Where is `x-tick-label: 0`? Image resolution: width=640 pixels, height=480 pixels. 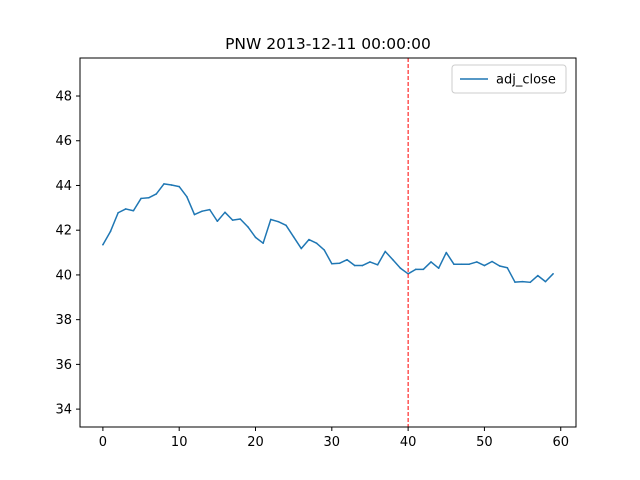 x-tick-label: 0 is located at coordinates (103, 442).